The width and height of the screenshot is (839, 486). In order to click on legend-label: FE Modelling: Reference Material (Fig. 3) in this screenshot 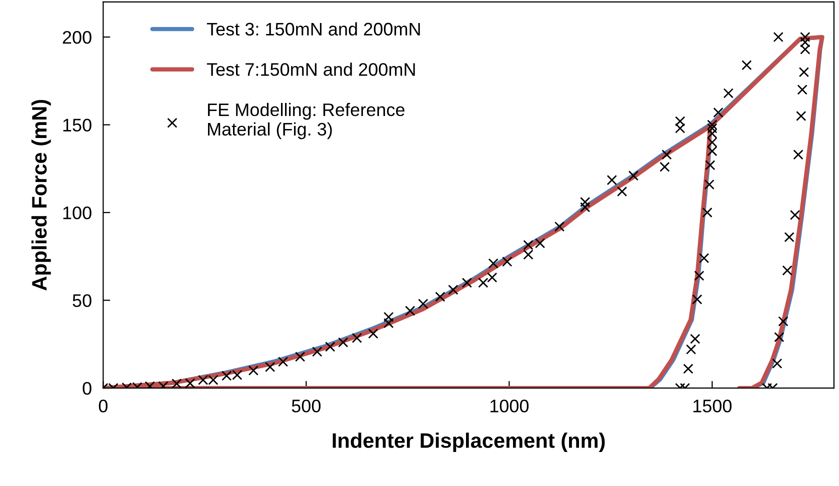, I will do `click(306, 121)`.